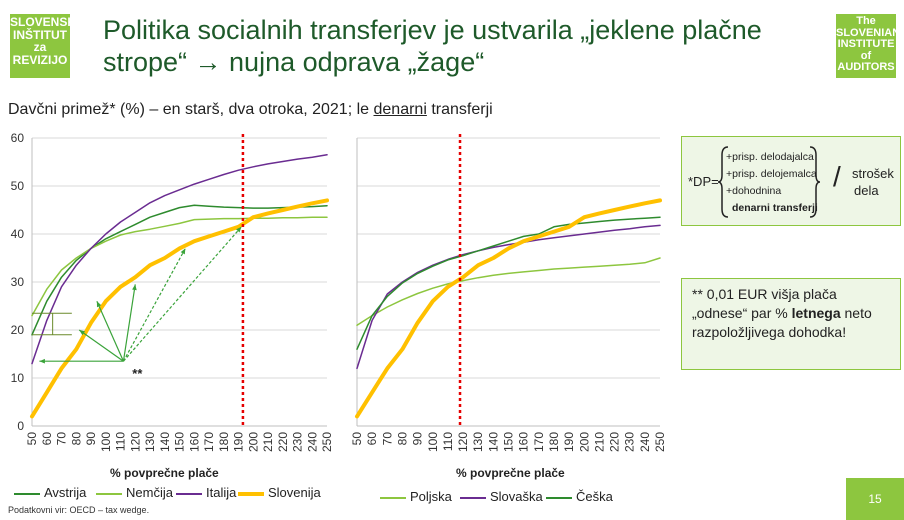  What do you see at coordinates (764, 303) in the screenshot?
I see `note-pre: ** 0,01 EUR višja plača „odnese“ par %` at bounding box center [764, 303].